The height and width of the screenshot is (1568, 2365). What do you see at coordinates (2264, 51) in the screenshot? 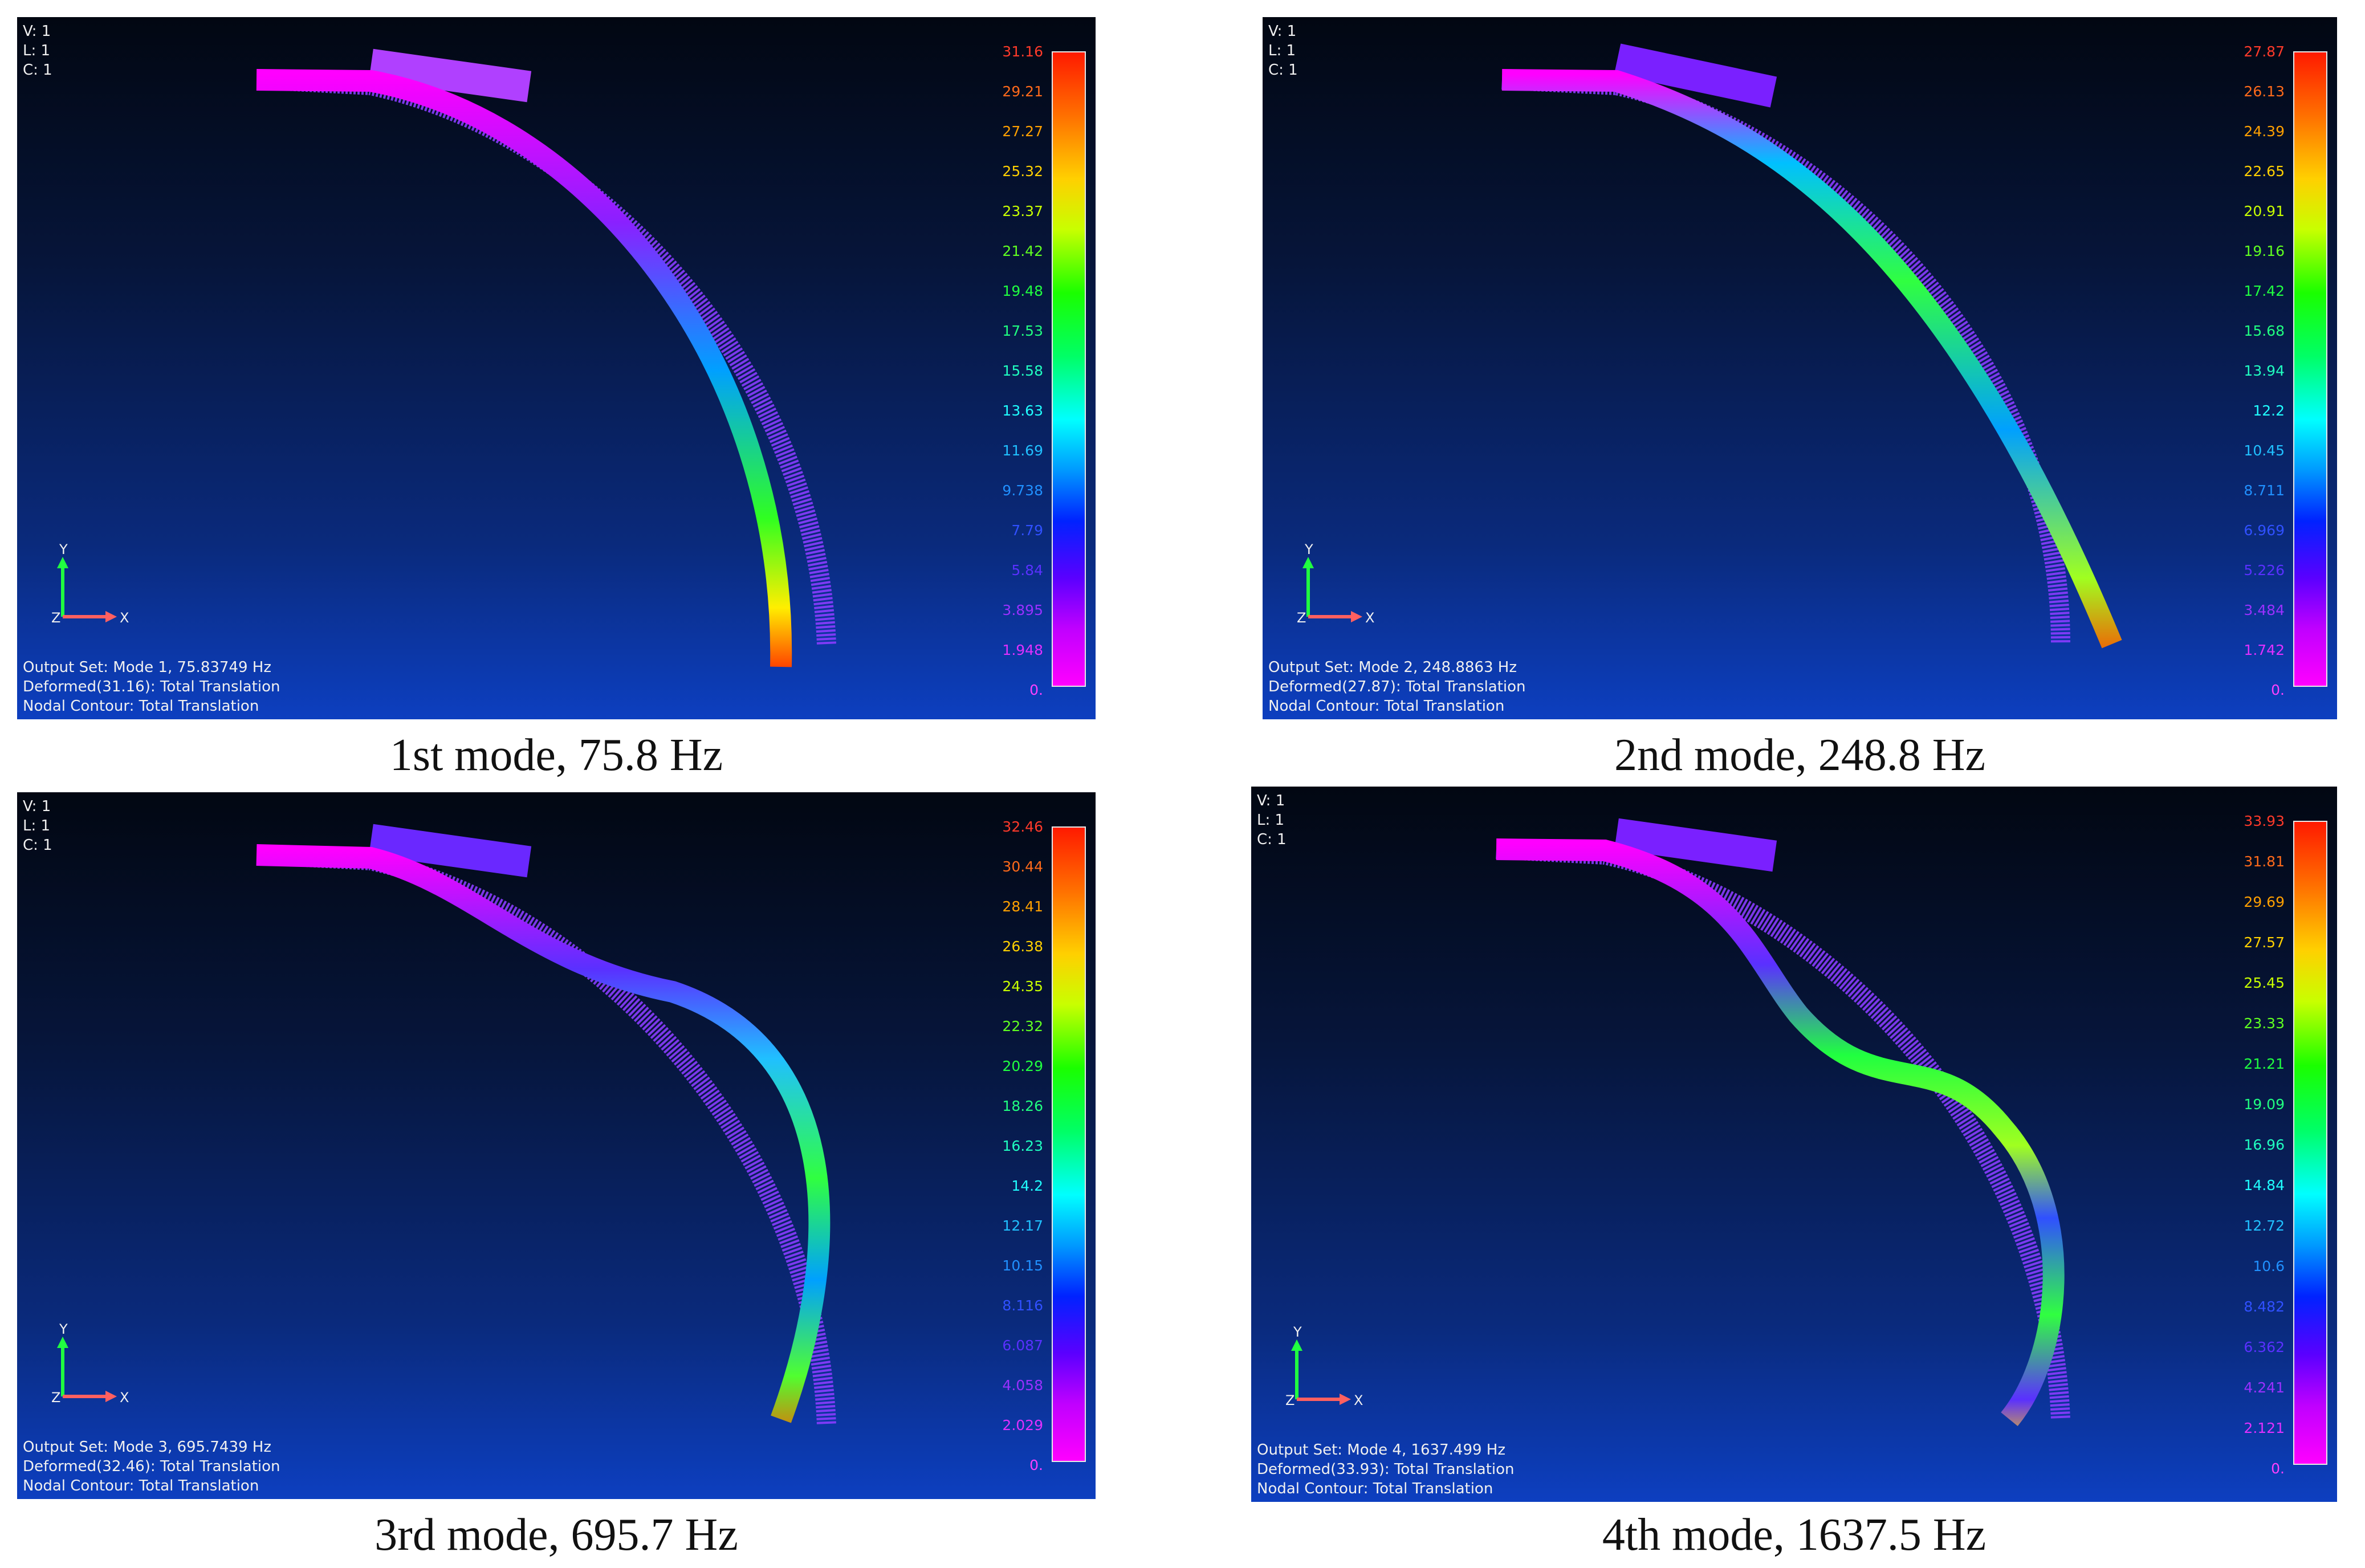
I see `scale-tick: 27.87` at bounding box center [2264, 51].